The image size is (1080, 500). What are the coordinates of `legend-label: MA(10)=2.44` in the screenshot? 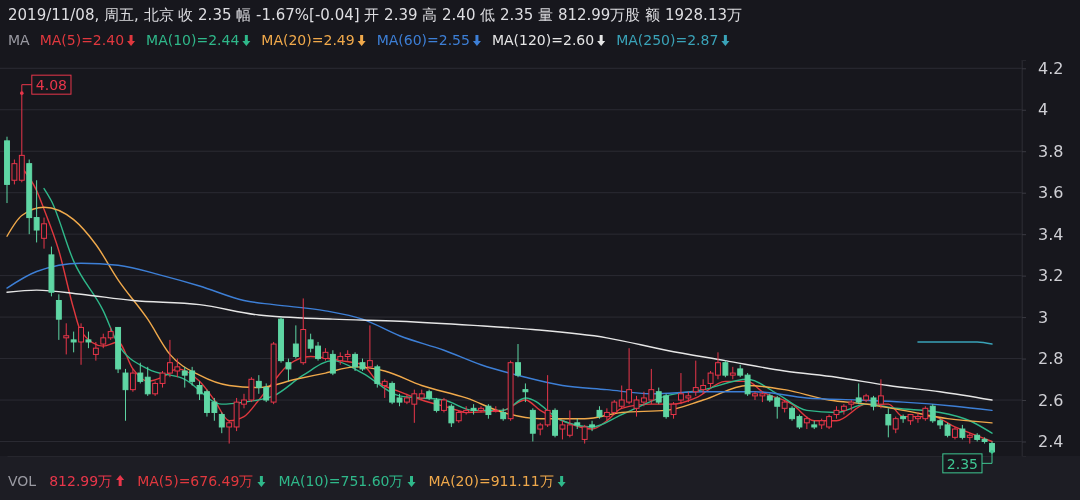 It's located at (193, 40).